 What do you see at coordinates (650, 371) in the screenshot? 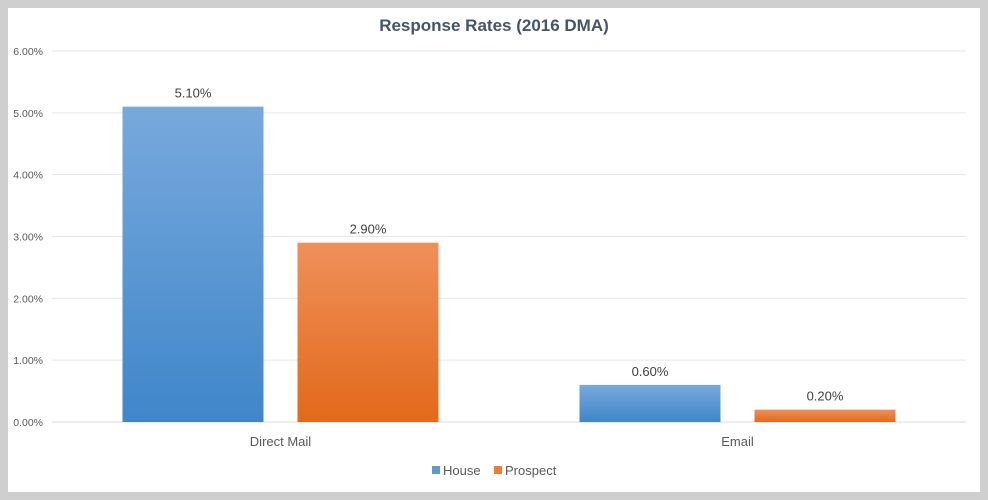
I see `data-label: 0.60%` at bounding box center [650, 371].